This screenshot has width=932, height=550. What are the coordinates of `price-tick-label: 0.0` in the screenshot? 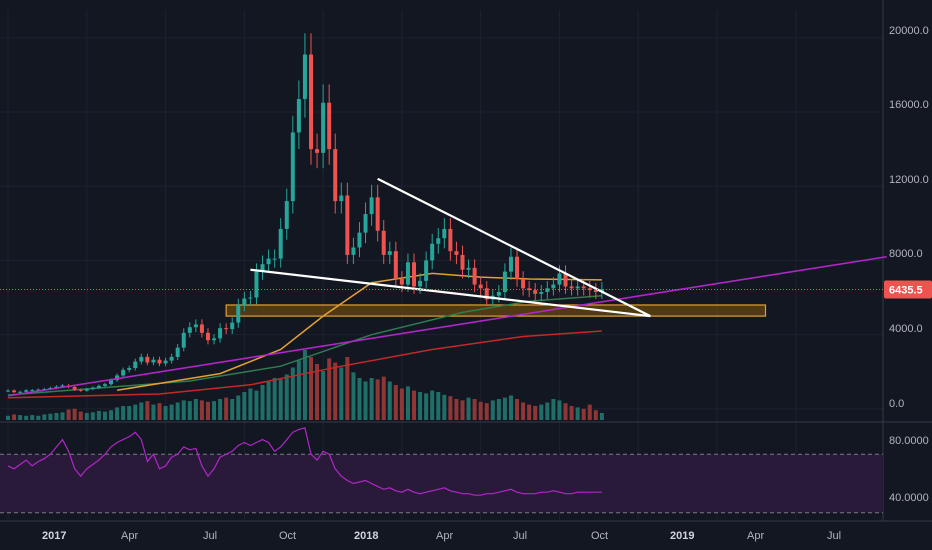 It's located at (896, 404).